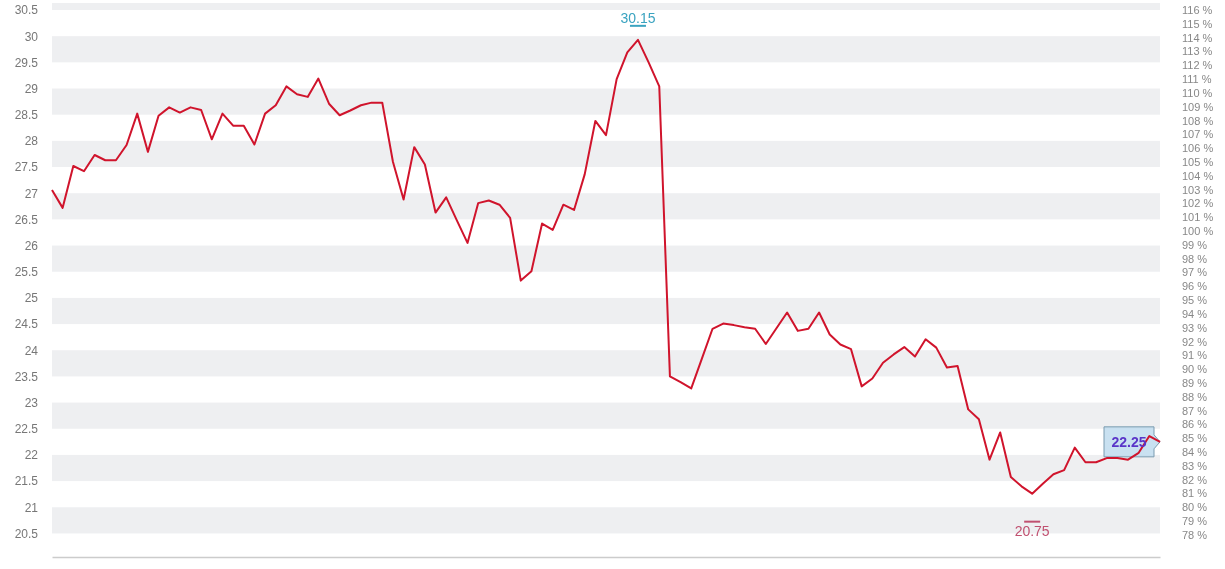 Image resolution: width=1225 pixels, height=569 pixels. Describe the element at coordinates (1197, 23) in the screenshot. I see `y2-tick-label: 115 %` at that location.